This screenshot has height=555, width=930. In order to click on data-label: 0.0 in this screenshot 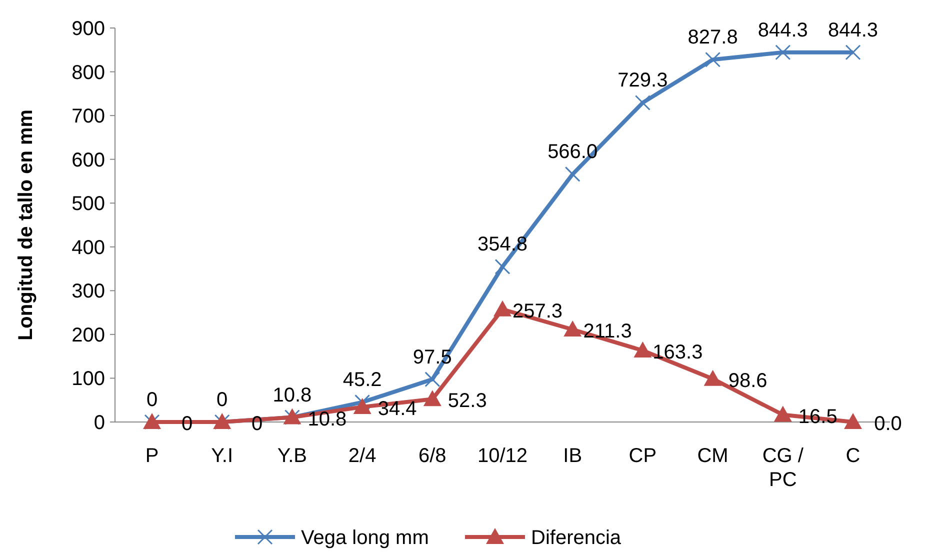, I will do `click(888, 424)`.